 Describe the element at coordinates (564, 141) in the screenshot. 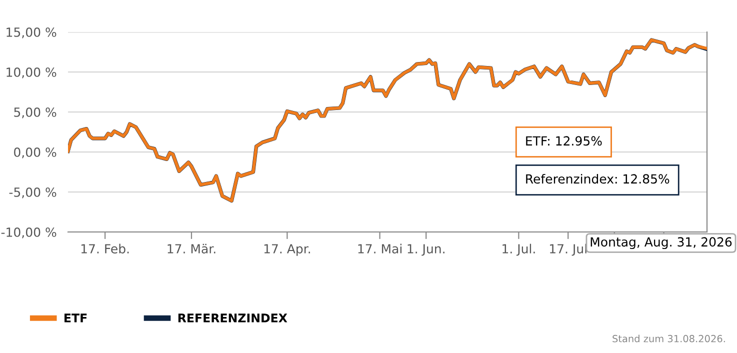

I see `annotation: ETF: 12.95%` at that location.